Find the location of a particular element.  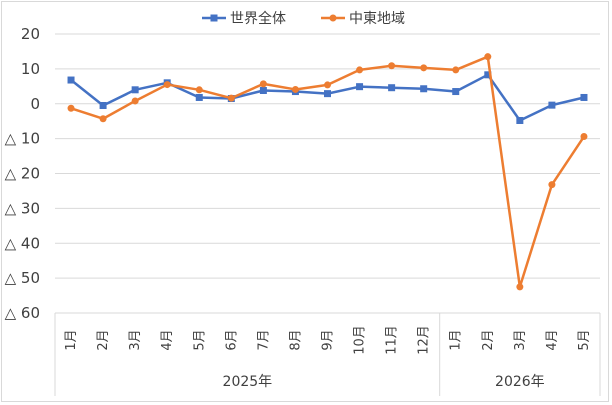

x-tick-label: 10月 is located at coordinates (360, 340).